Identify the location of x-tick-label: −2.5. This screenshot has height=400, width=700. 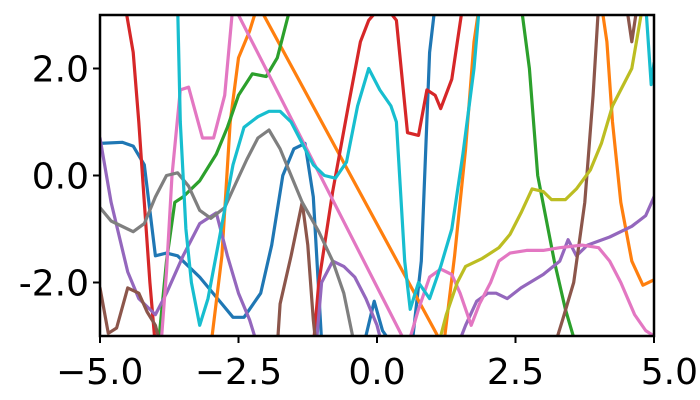
(238, 372).